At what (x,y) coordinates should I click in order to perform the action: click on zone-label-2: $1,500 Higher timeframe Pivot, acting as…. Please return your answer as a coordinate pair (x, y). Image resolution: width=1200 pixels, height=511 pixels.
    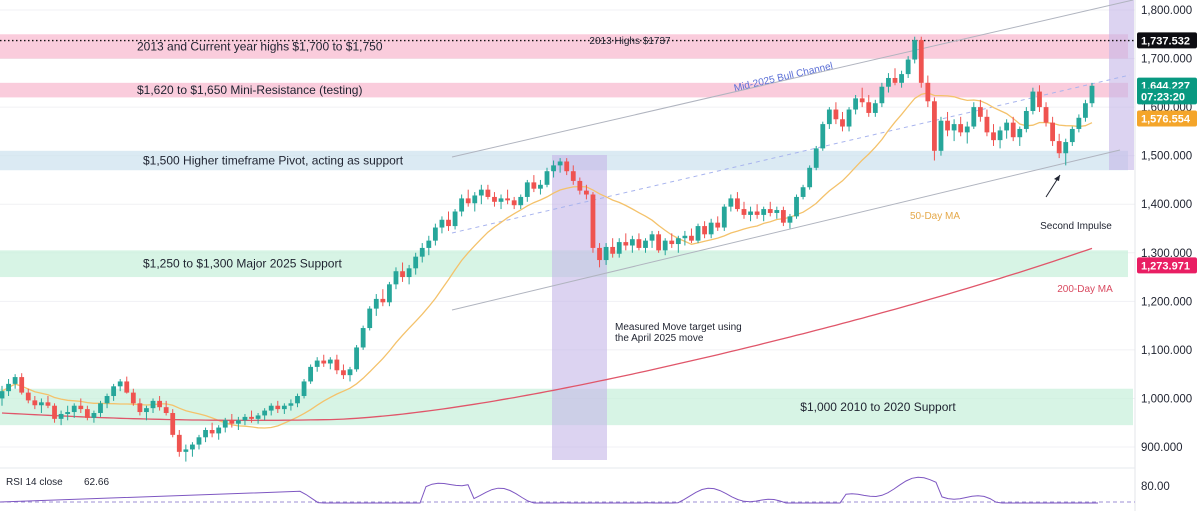
    Looking at the image, I should click on (273, 161).